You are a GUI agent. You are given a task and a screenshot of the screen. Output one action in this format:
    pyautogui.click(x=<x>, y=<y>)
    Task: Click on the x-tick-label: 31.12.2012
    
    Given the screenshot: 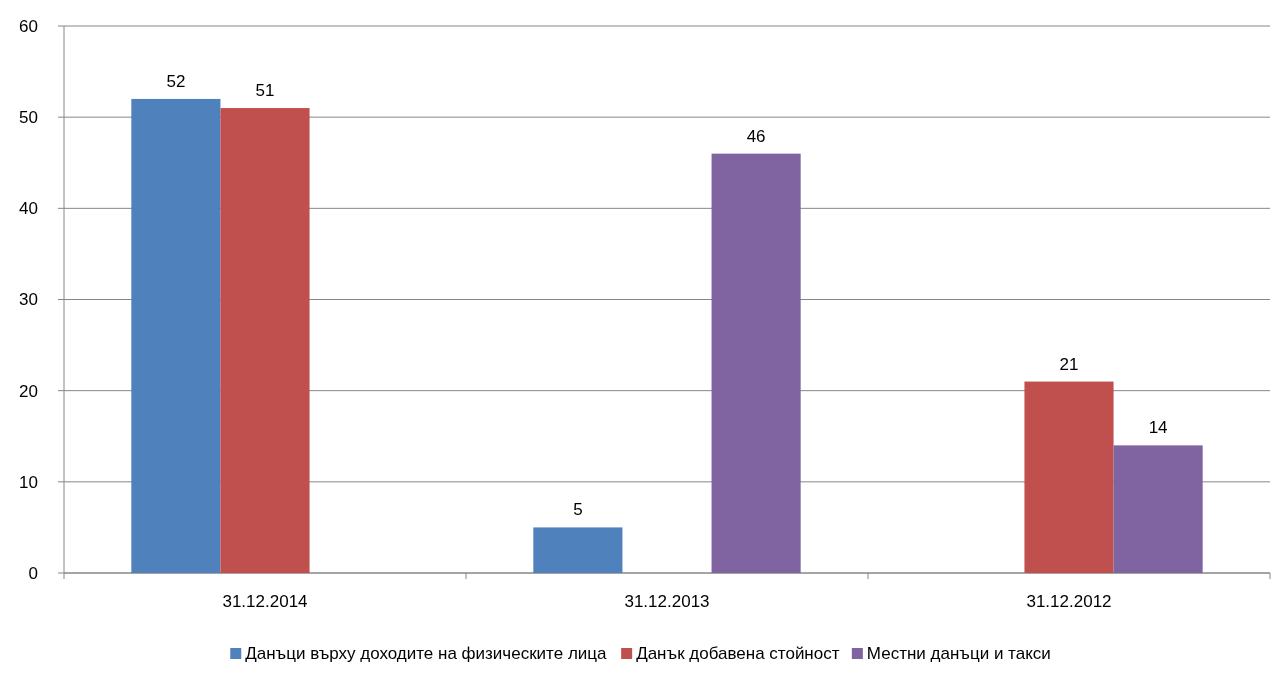 What is the action you would take?
    pyautogui.click(x=1069, y=601)
    